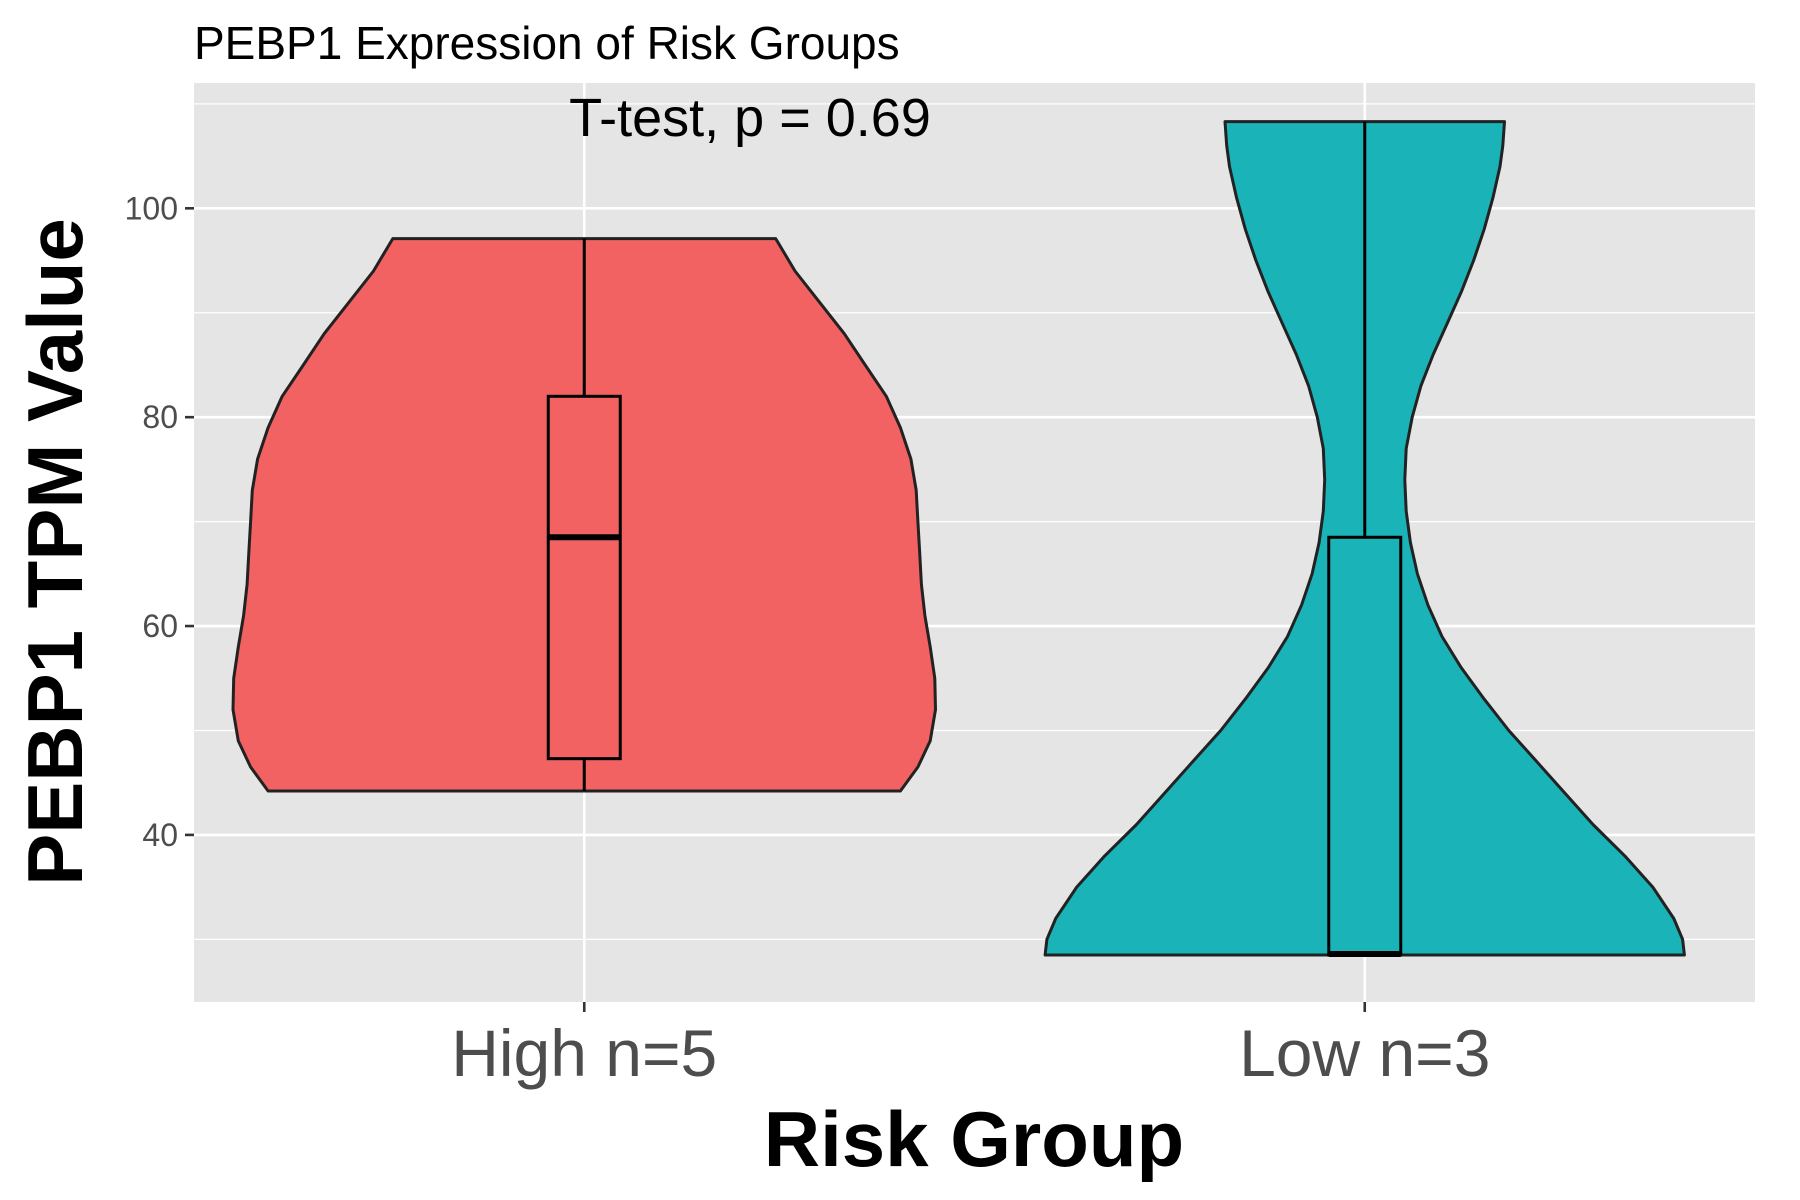 The height and width of the screenshot is (1200, 1800). Describe the element at coordinates (160, 417) in the screenshot. I see `y-tick-label: 80` at that location.